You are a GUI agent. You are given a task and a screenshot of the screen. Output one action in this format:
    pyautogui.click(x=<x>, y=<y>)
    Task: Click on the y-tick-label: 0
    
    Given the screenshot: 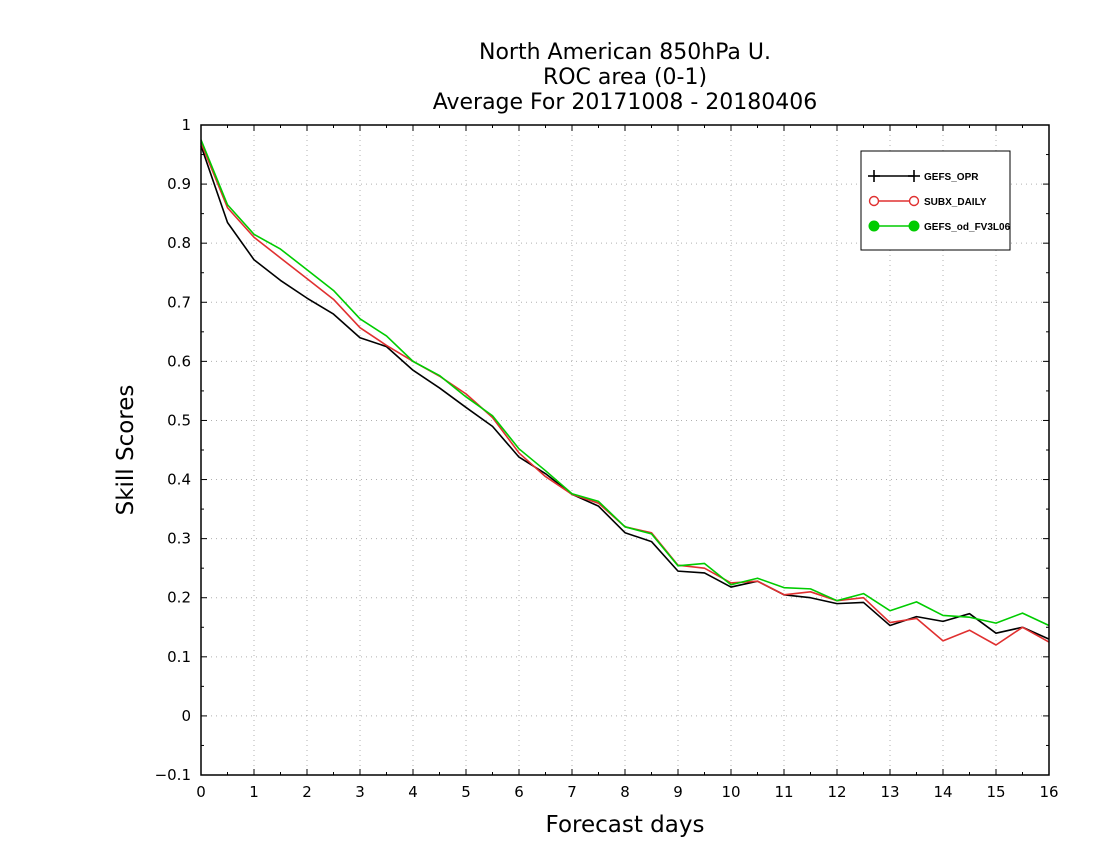 What is the action you would take?
    pyautogui.click(x=186, y=716)
    